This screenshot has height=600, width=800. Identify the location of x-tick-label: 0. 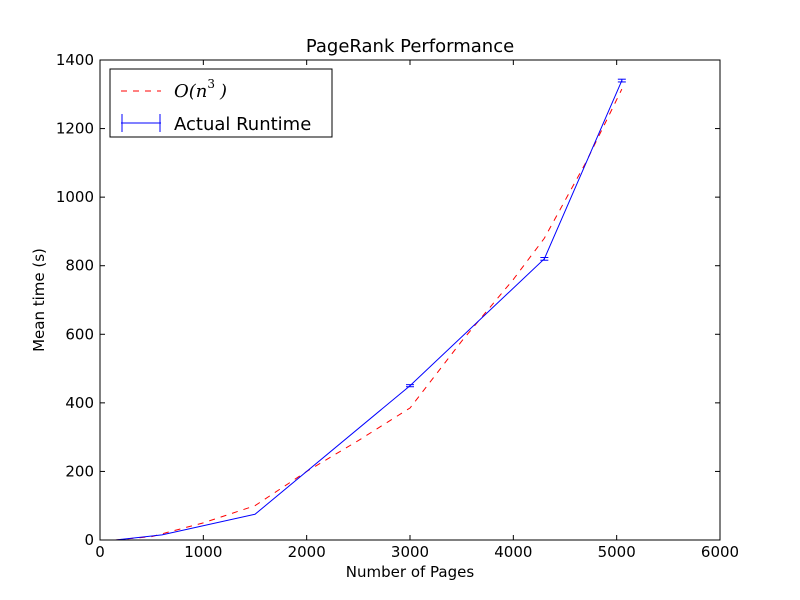
(100, 552).